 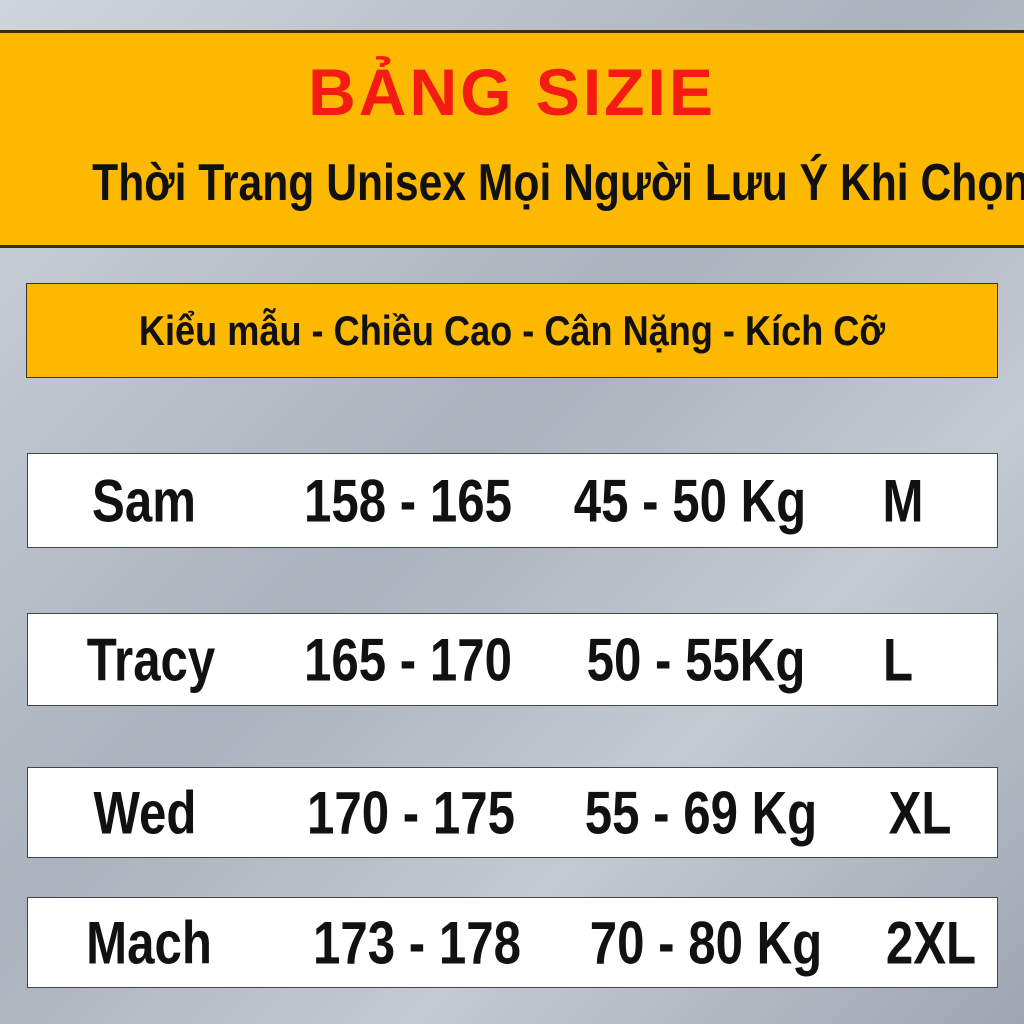 What do you see at coordinates (898, 659) in the screenshot?
I see `size-cell: L` at bounding box center [898, 659].